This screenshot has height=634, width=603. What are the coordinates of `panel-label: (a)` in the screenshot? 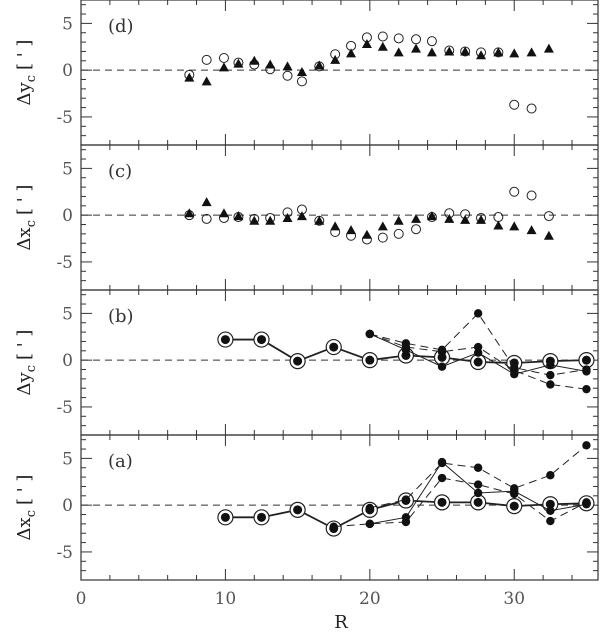 It's located at (120, 461).